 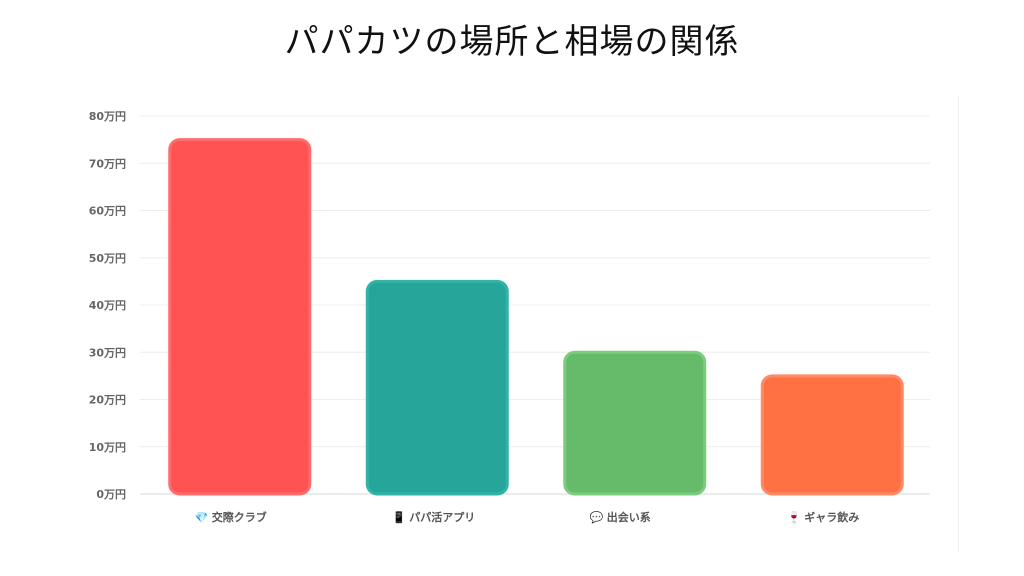 What do you see at coordinates (442, 517) in the screenshot?
I see `x-category-text: パパ活アプリ` at bounding box center [442, 517].